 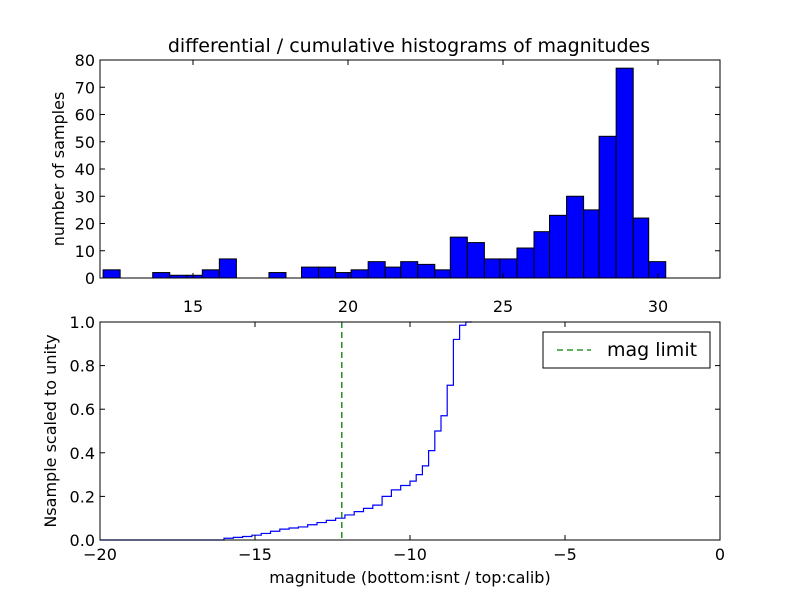 What do you see at coordinates (85, 224) in the screenshot?
I see `top-y-tick-label: 20` at bounding box center [85, 224].